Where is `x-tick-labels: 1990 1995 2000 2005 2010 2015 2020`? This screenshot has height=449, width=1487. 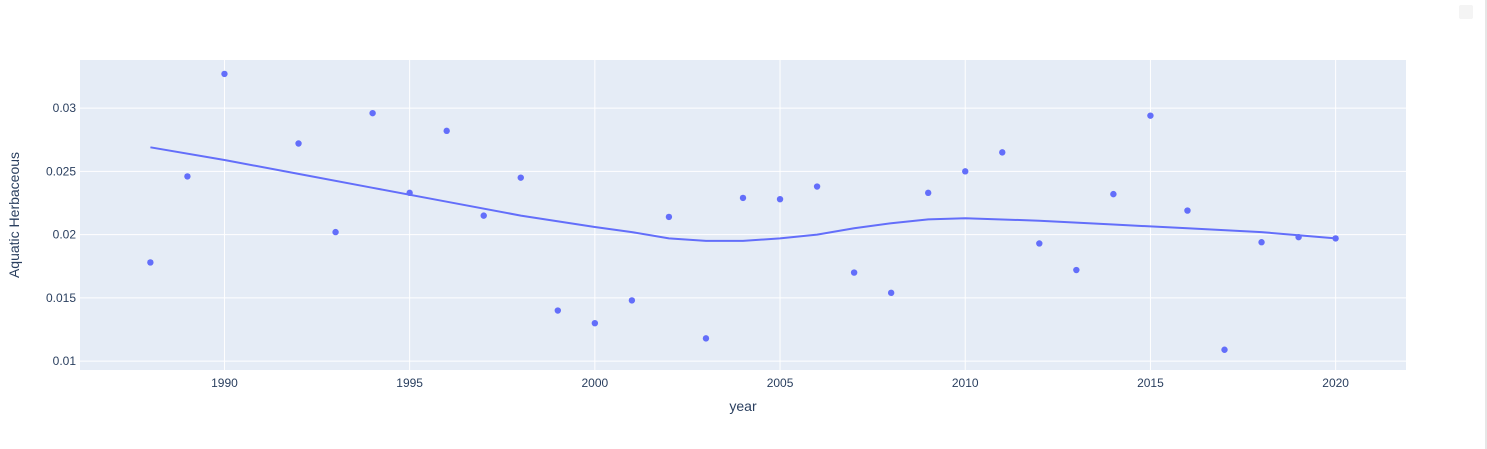 x-tick-labels: 1990 1995 2000 2005 2010 2015 2020 is located at coordinates (780, 383).